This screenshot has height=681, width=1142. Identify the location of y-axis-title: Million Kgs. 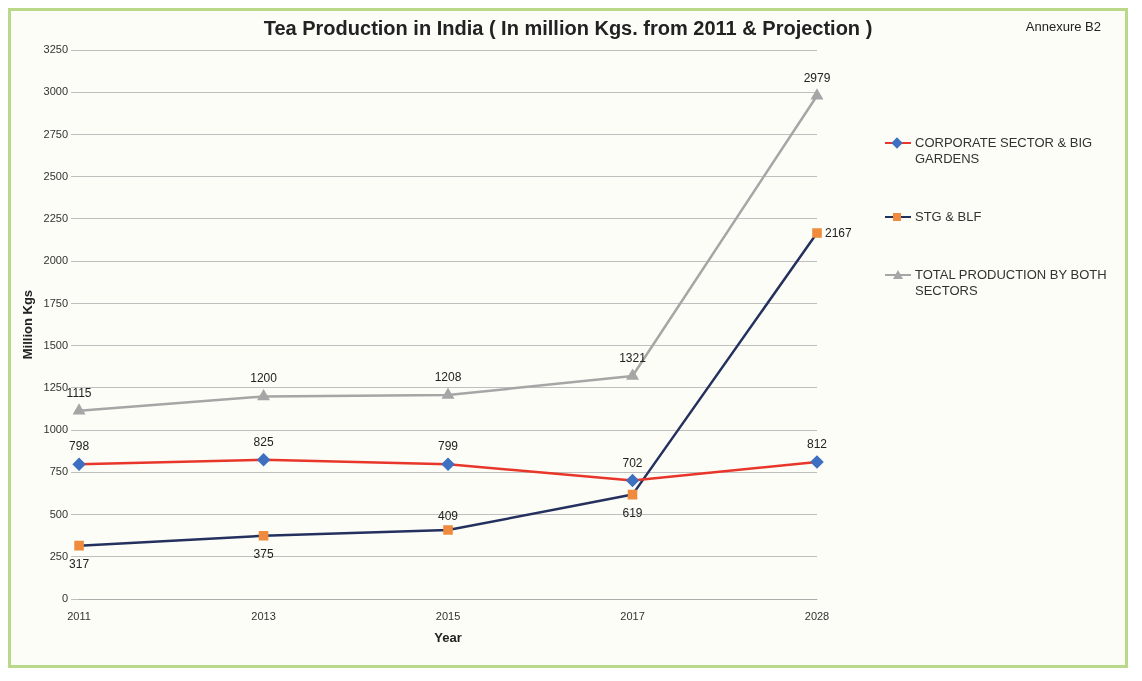
(28, 324).